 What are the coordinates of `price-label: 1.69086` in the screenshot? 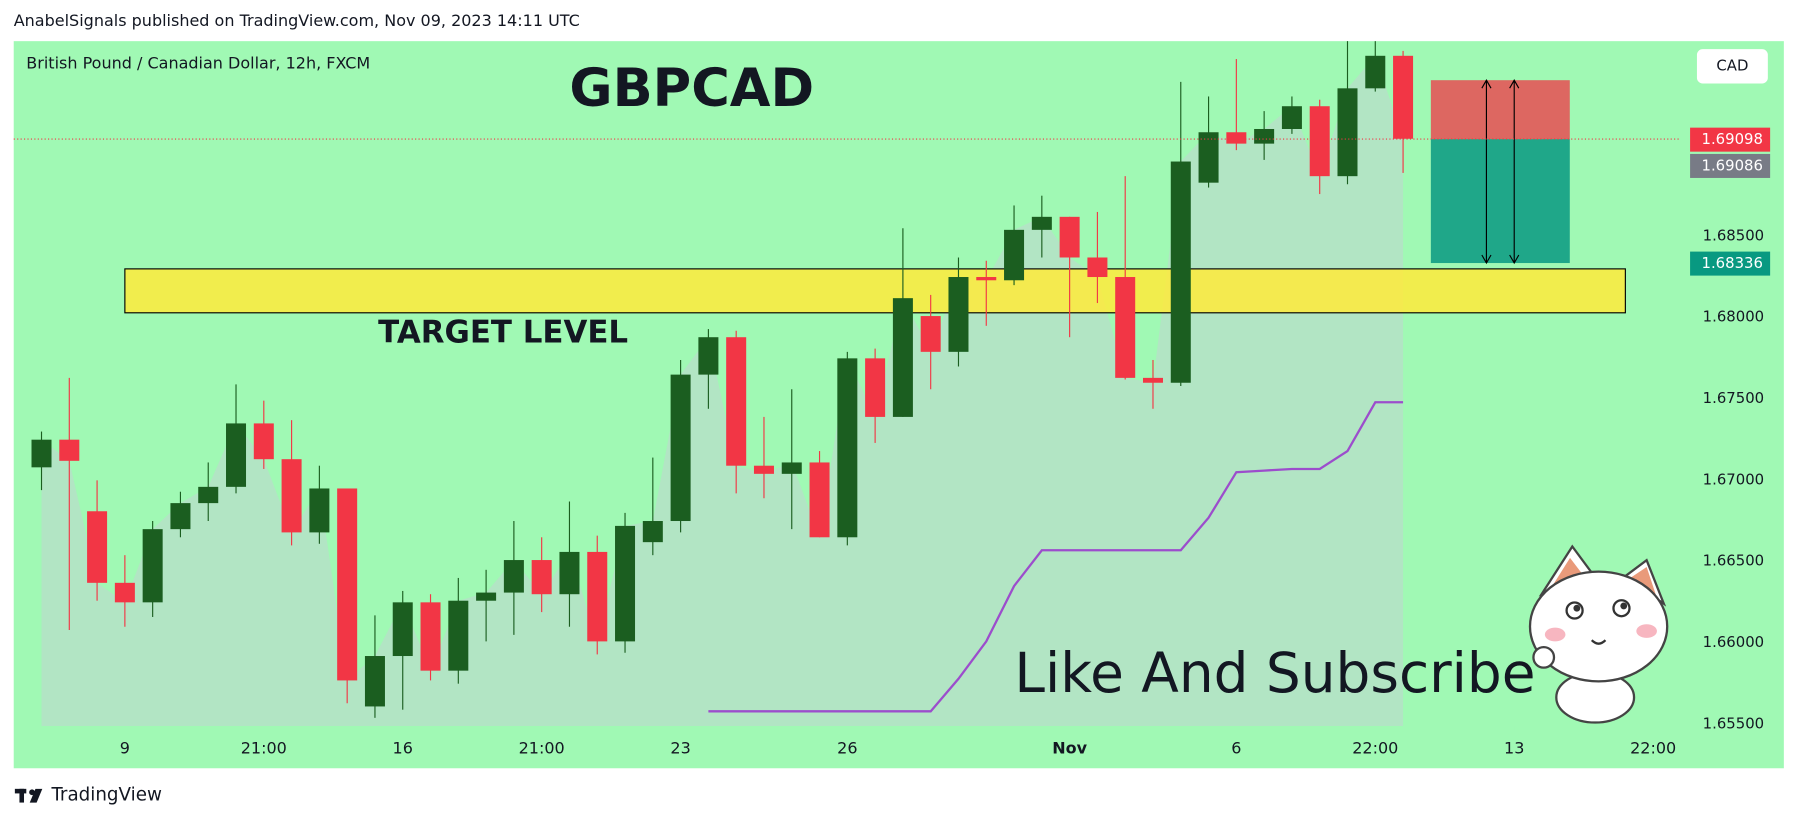 It's located at (1732, 166).